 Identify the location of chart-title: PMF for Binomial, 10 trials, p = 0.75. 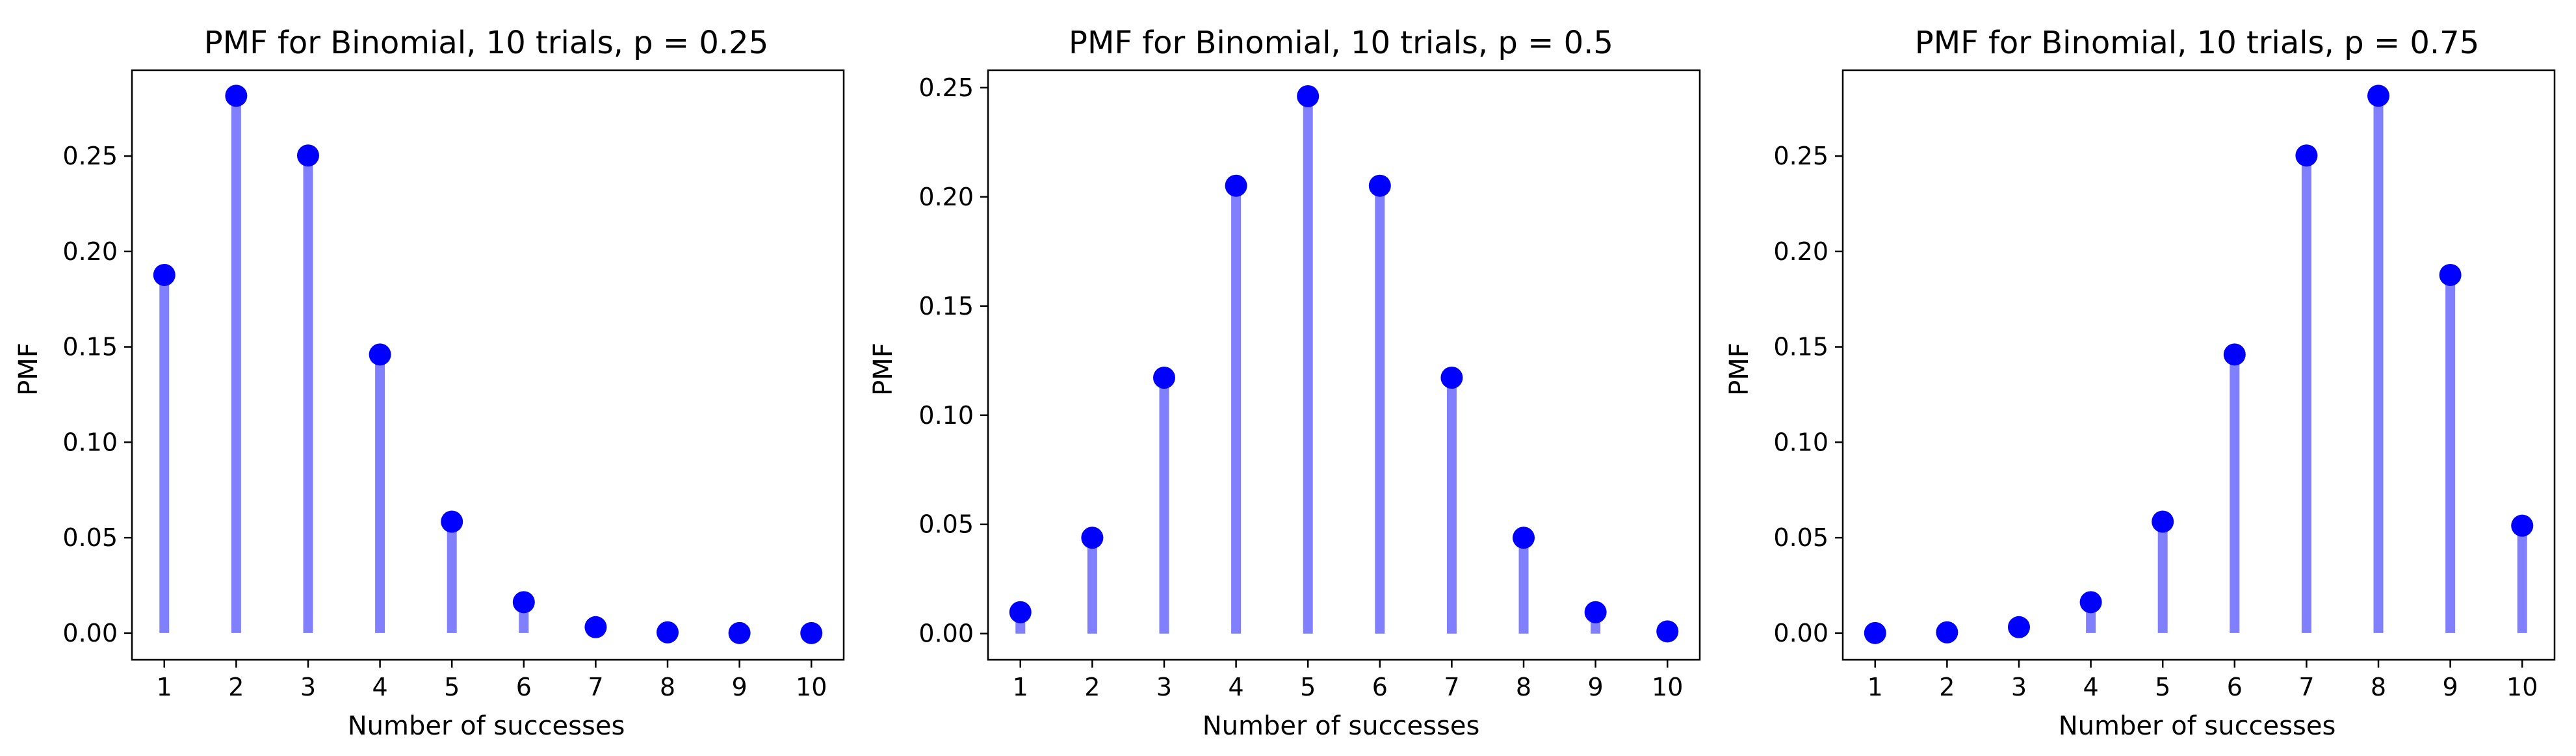
(2197, 43).